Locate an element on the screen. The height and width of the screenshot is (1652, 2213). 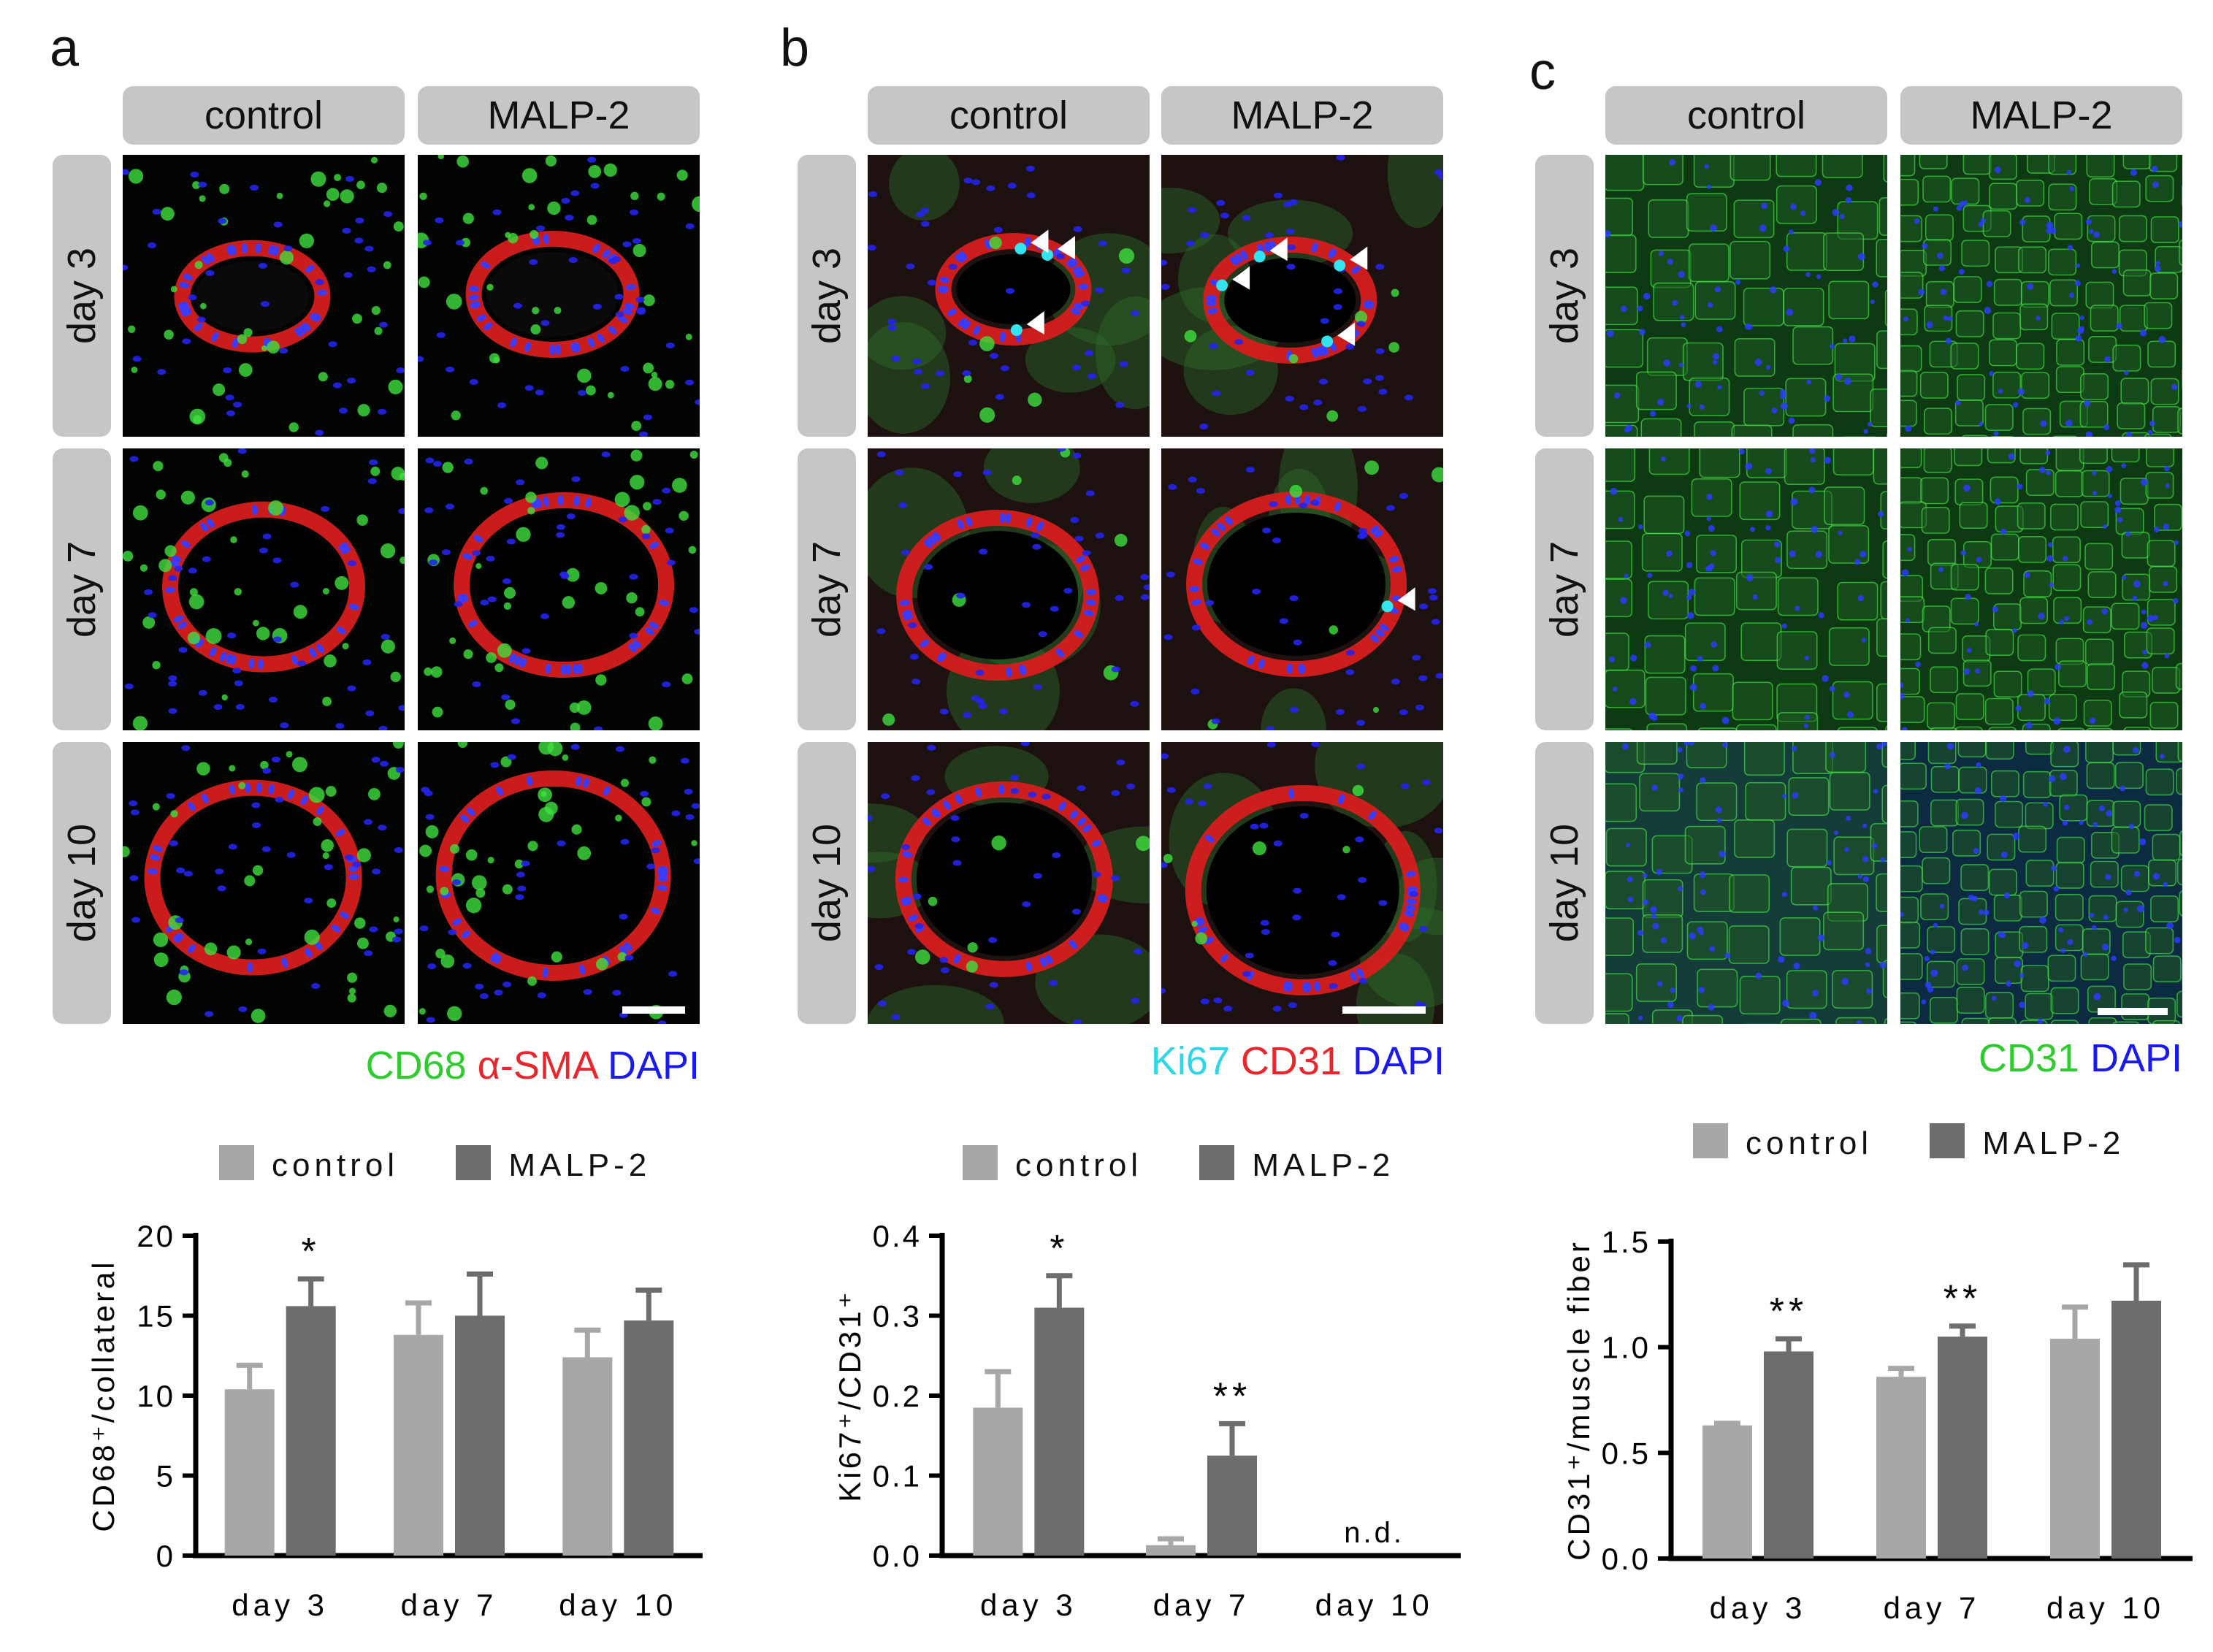
row-header-day10-a: day 10 is located at coordinates (82, 883).